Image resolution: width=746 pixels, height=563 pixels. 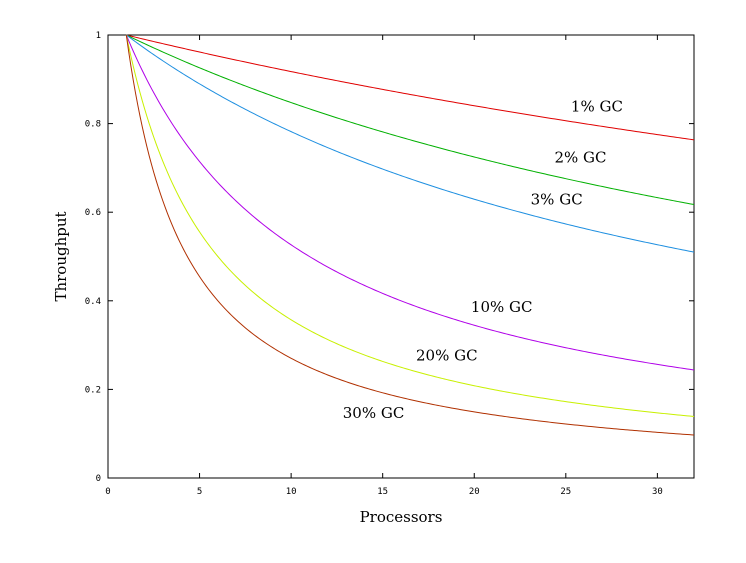 What do you see at coordinates (199, 492) in the screenshot?
I see `x-tick-label: 5` at bounding box center [199, 492].